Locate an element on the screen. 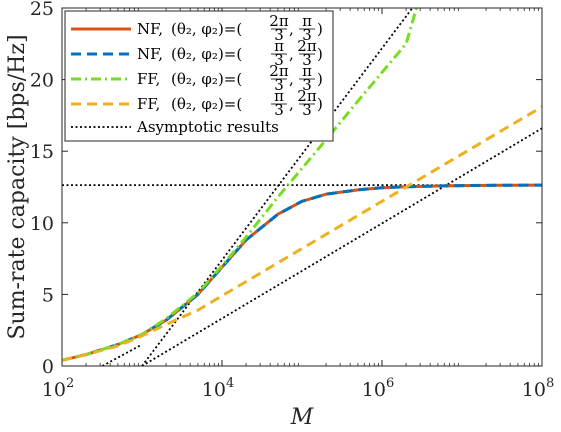 The width and height of the screenshot is (561, 432). y-tick-label: 20 is located at coordinates (42, 81).